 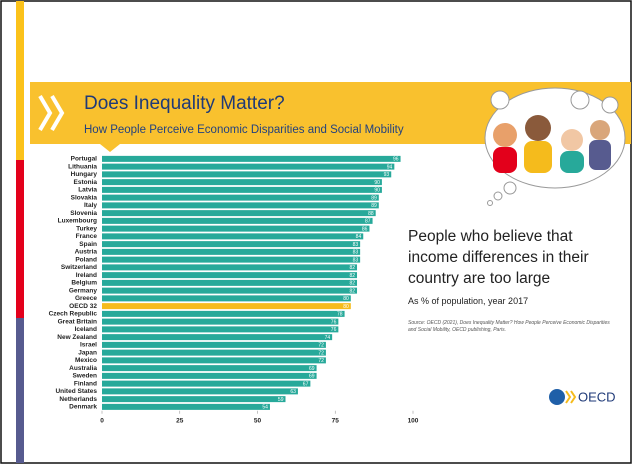 I want to click on x-tick-label: 25, so click(x=180, y=420).